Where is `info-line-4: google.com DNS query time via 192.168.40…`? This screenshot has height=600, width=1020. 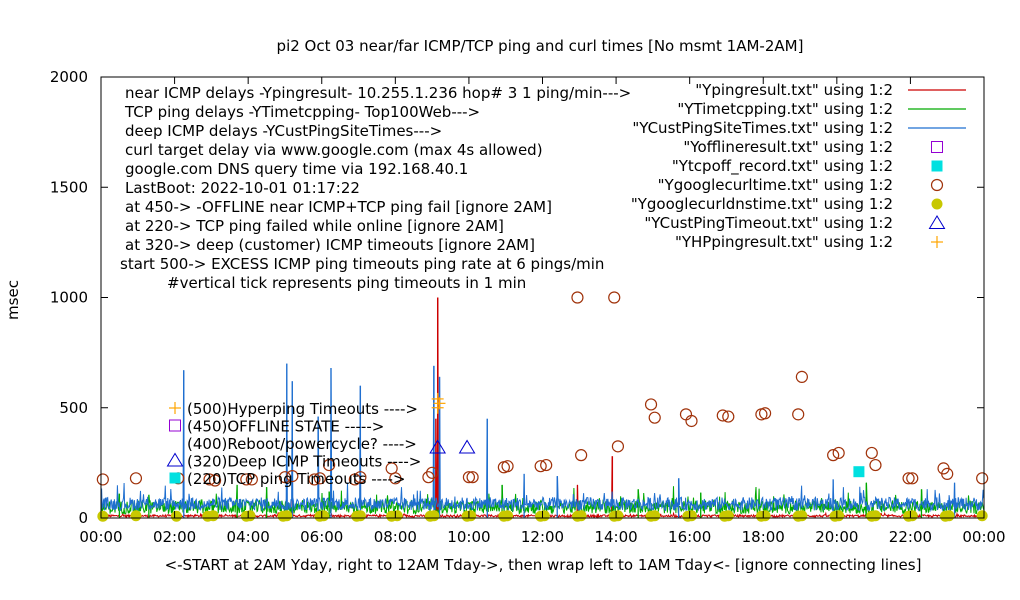 info-line-4: google.com DNS query time via 192.168.40… is located at coordinates (296, 169).